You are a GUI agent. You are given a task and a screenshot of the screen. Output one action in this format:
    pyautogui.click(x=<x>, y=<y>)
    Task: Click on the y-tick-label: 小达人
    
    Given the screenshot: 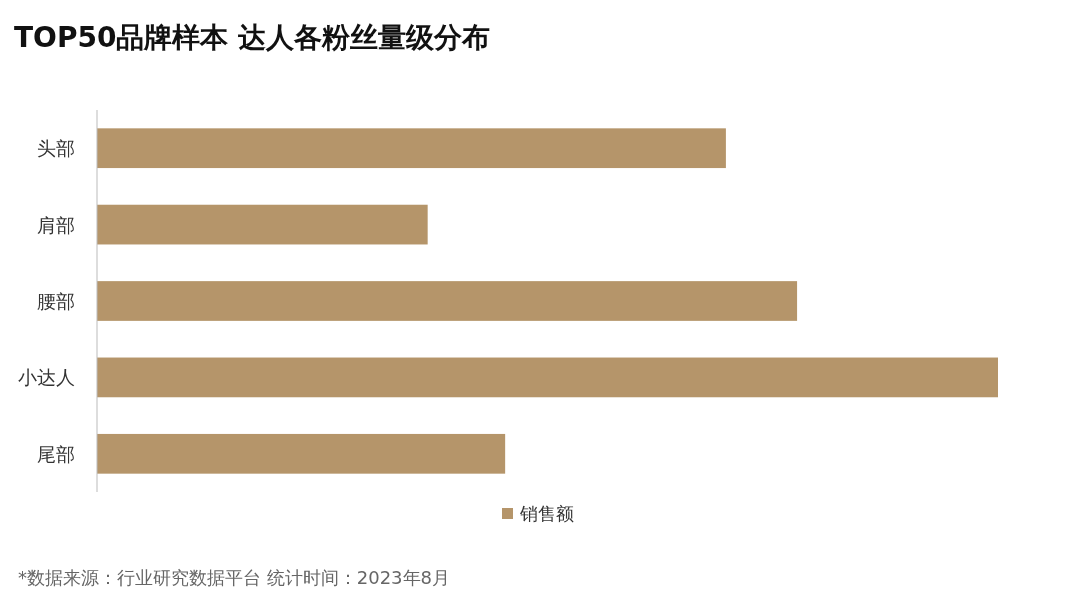 What is the action you would take?
    pyautogui.click(x=46, y=377)
    